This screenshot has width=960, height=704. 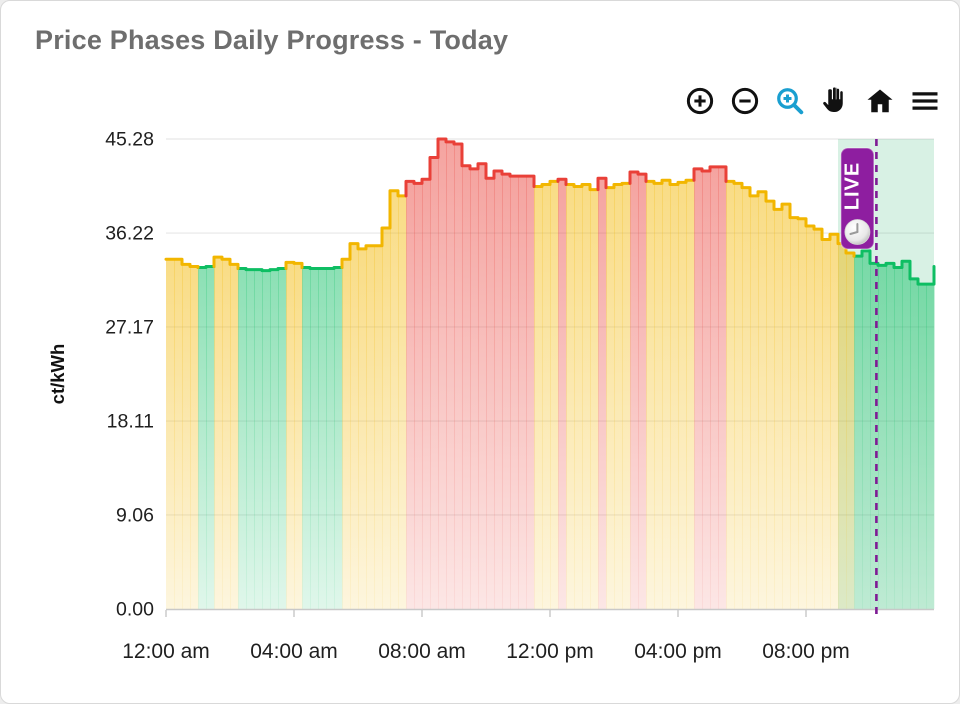 What do you see at coordinates (135, 515) in the screenshot?
I see `y-tick-label: 9.06` at bounding box center [135, 515].